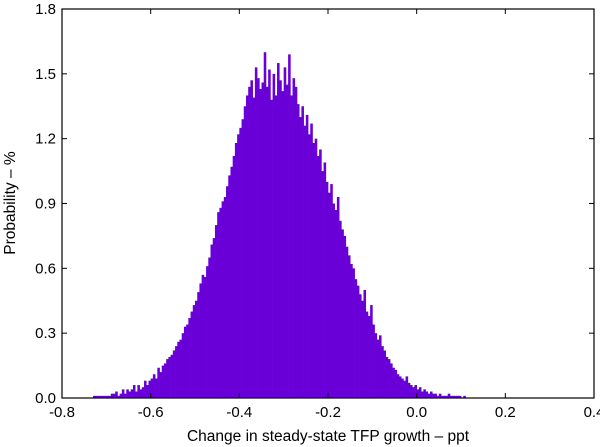 Image resolution: width=600 pixels, height=447 pixels. I want to click on y-tick-label: 1.5, so click(45, 74).